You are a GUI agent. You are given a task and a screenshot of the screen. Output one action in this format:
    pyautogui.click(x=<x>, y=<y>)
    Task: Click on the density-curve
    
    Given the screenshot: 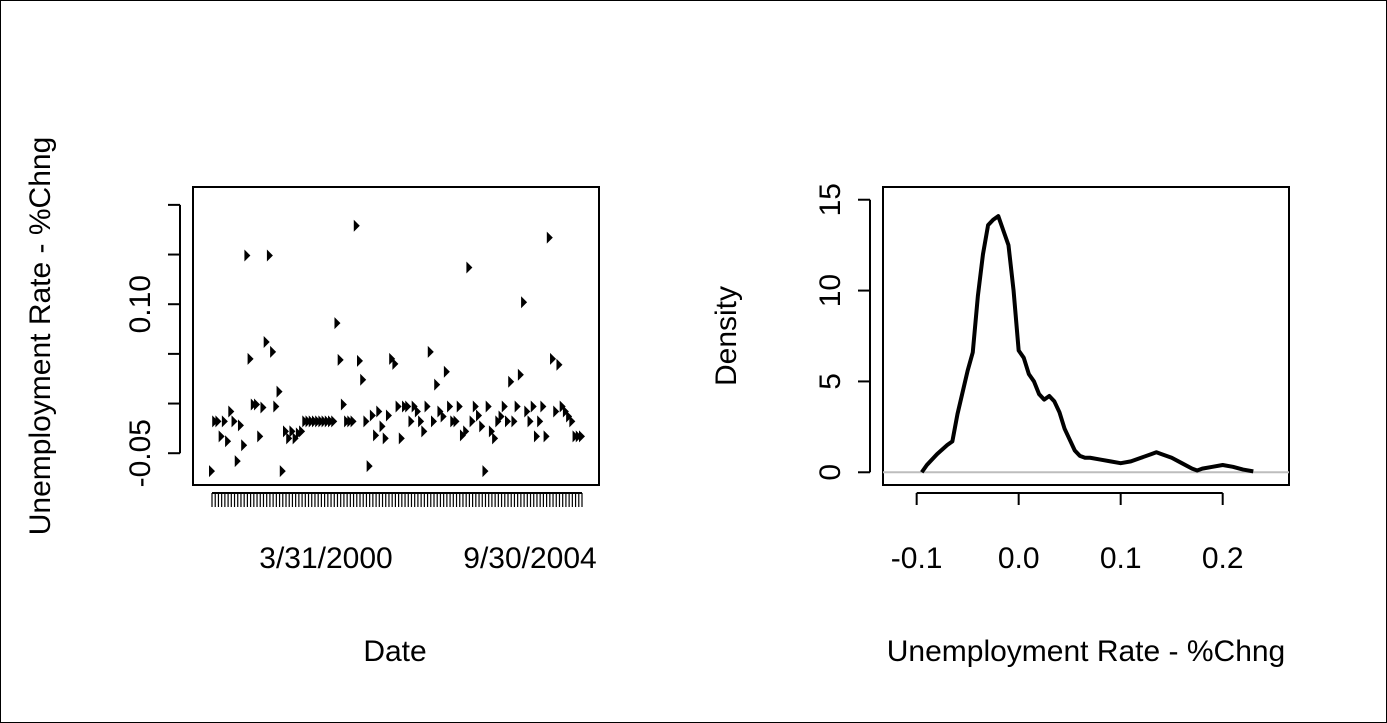 What is the action you would take?
    pyautogui.click(x=1088, y=344)
    